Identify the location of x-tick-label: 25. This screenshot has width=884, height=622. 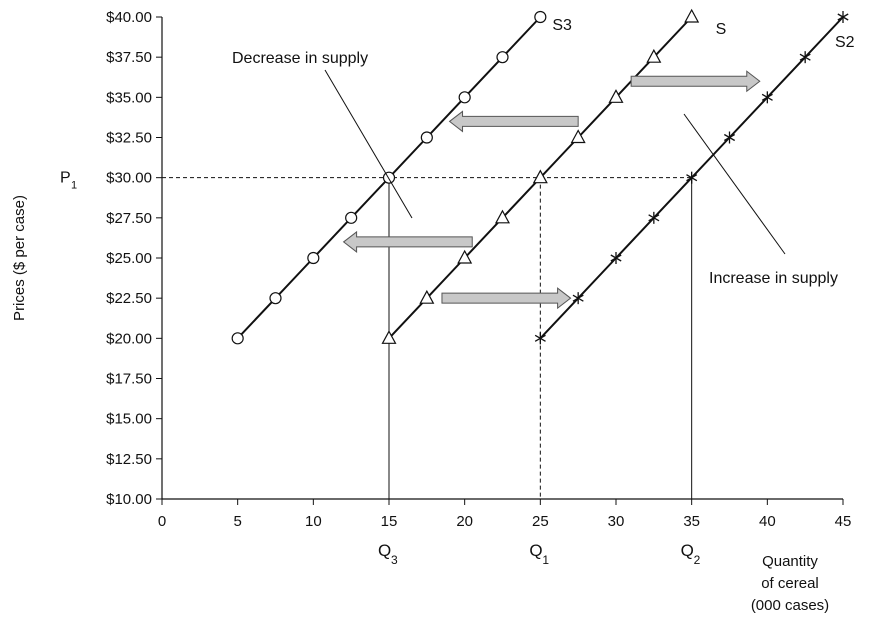
(540, 521).